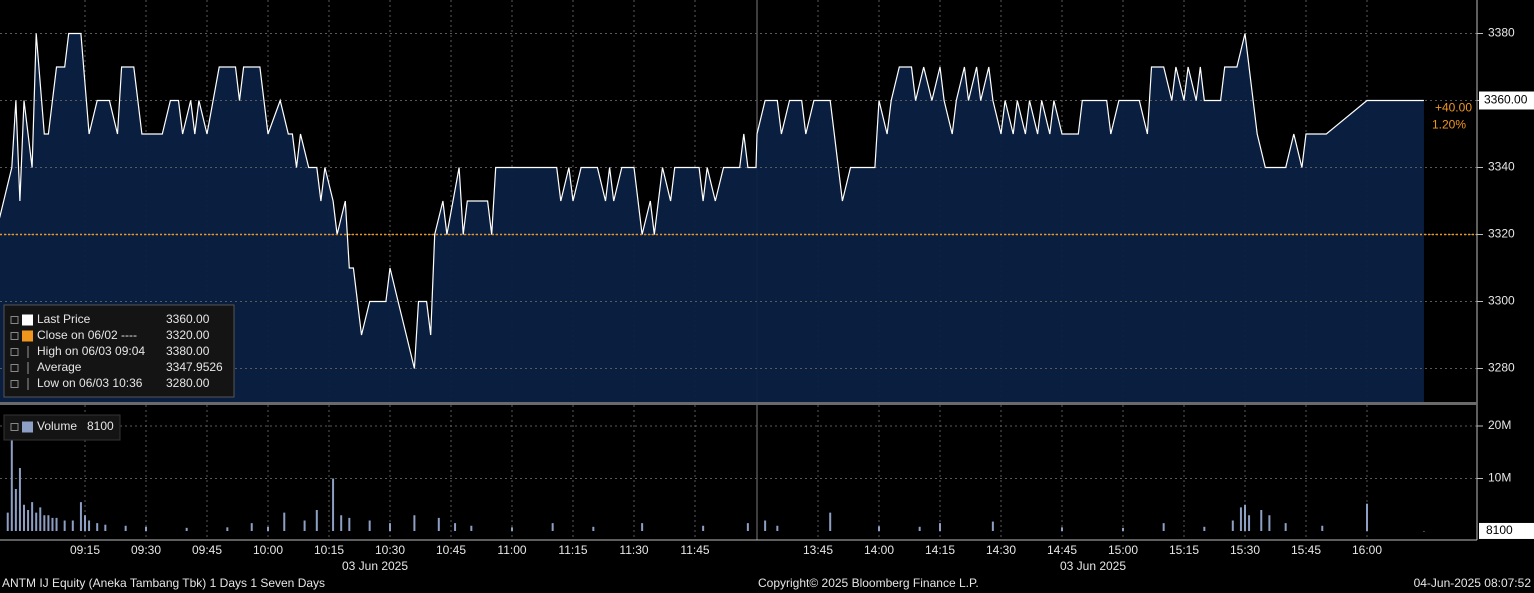 Image resolution: width=1534 pixels, height=593 pixels. What do you see at coordinates (188, 383) in the screenshot?
I see `legend-value: 3280.00` at bounding box center [188, 383].